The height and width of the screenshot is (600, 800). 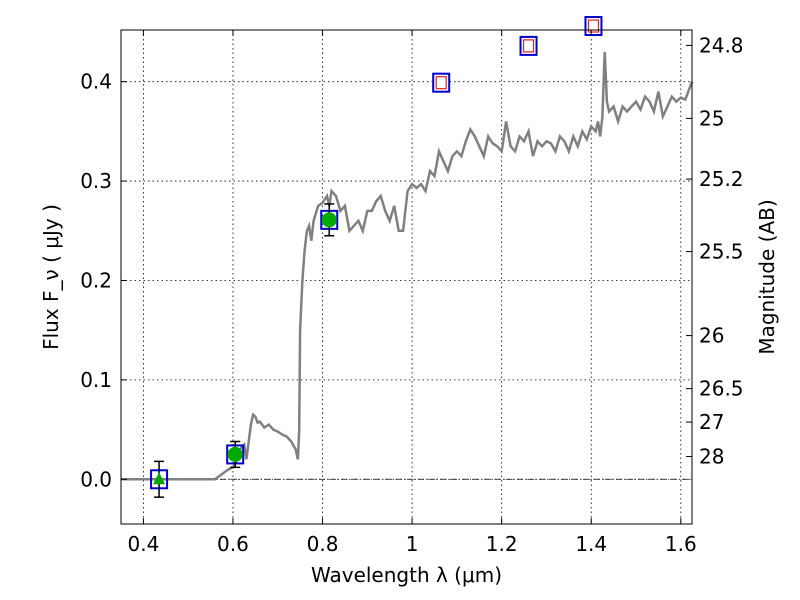 I want to click on x-tick-label: 0.6, so click(x=233, y=544).